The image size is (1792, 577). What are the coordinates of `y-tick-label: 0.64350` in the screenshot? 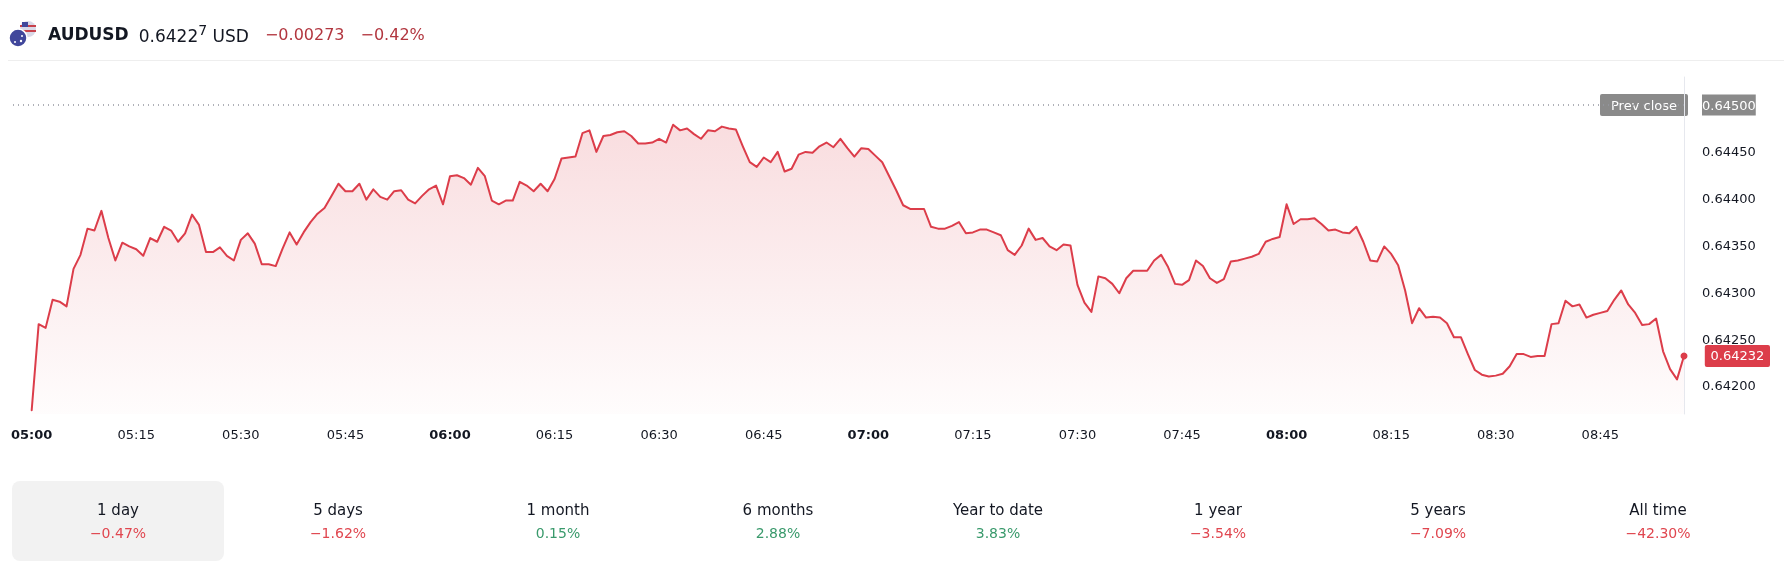 It's located at (1729, 245).